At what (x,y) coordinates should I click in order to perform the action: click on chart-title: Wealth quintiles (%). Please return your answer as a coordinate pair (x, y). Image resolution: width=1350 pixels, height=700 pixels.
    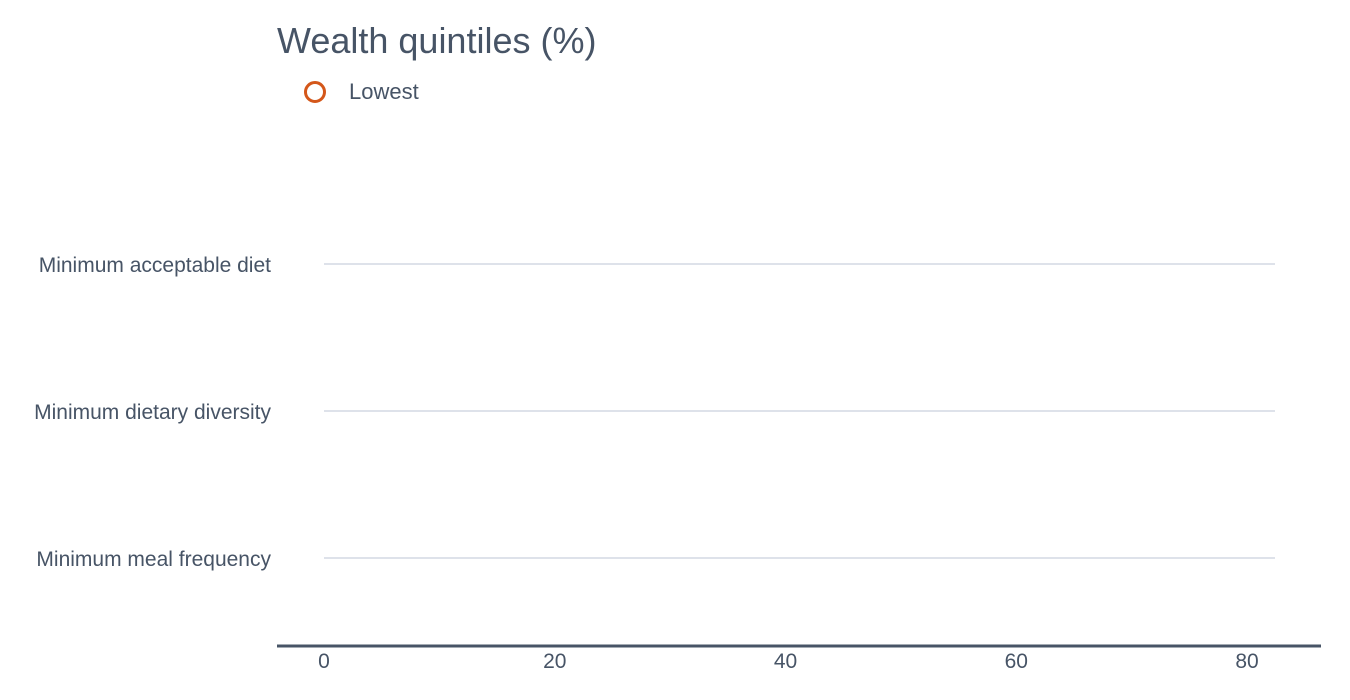
    Looking at the image, I should click on (437, 40).